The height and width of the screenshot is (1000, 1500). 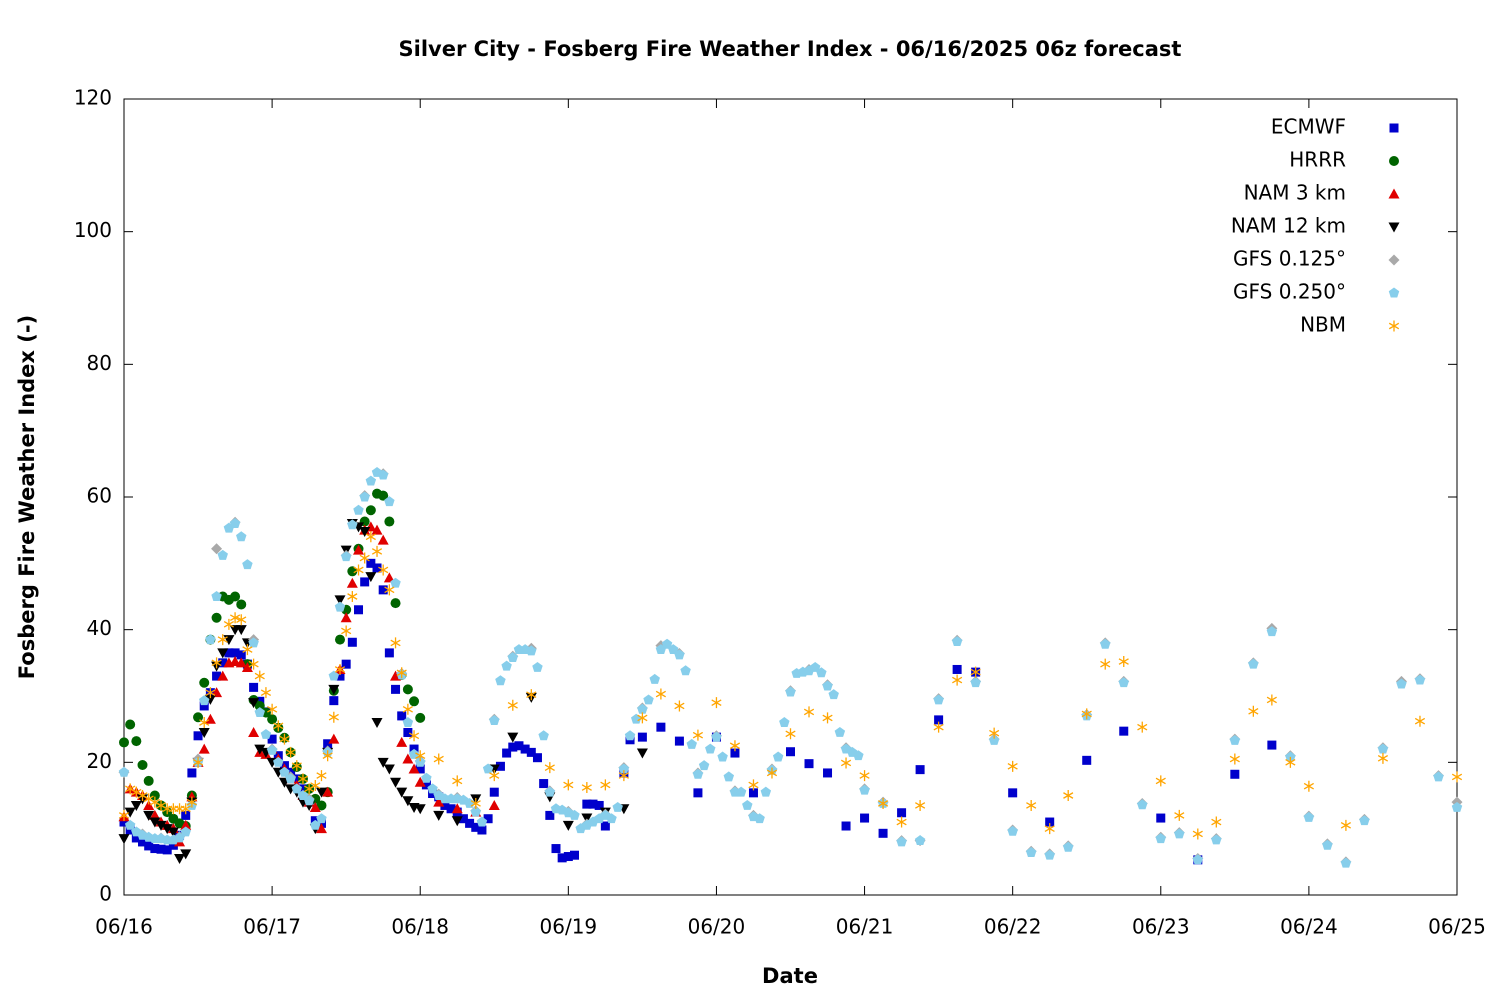 What do you see at coordinates (420, 927) in the screenshot?
I see `x-tick-label: 06/18` at bounding box center [420, 927].